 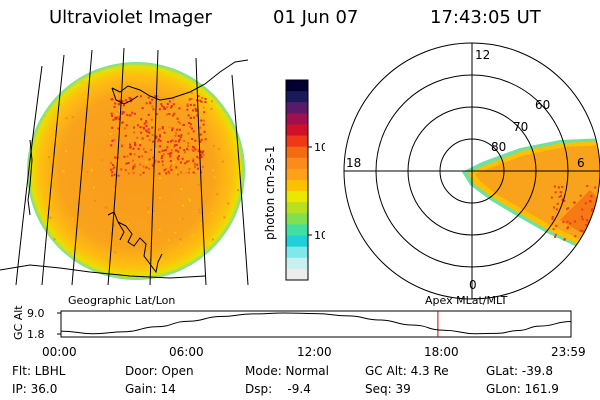 I want to click on glon-value: GLon: 161.9, so click(x=522, y=389).